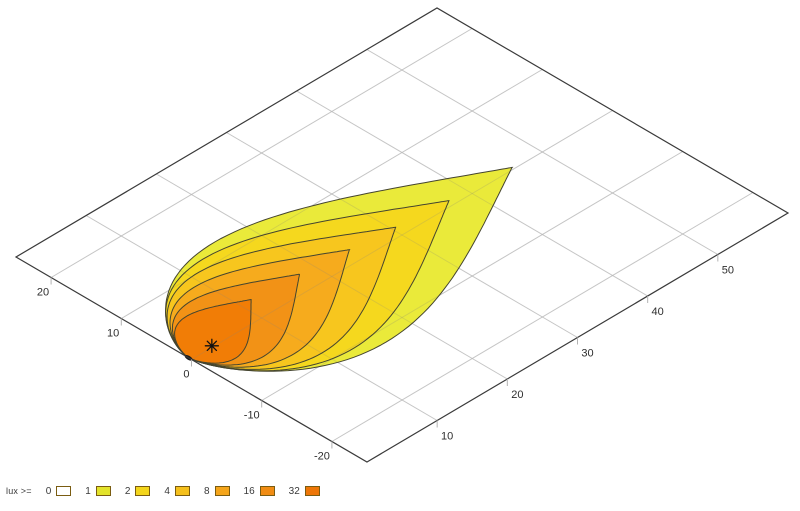 The image size is (800, 511). What do you see at coordinates (658, 312) in the screenshot?
I see `x-axis-label-40: 40` at bounding box center [658, 312].